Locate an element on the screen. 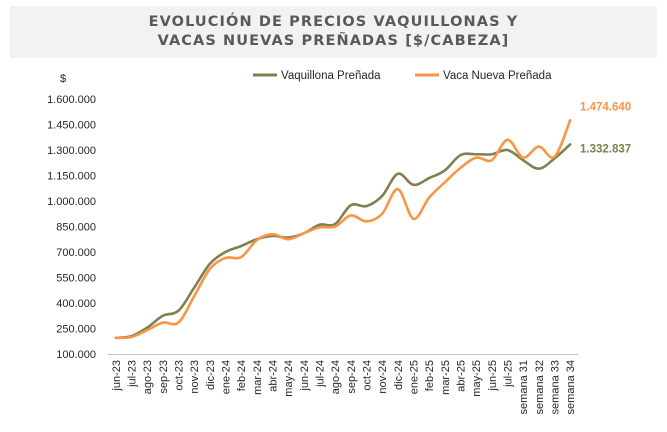 The image size is (667, 432). x-tick-label: sep-24 is located at coordinates (352, 377).